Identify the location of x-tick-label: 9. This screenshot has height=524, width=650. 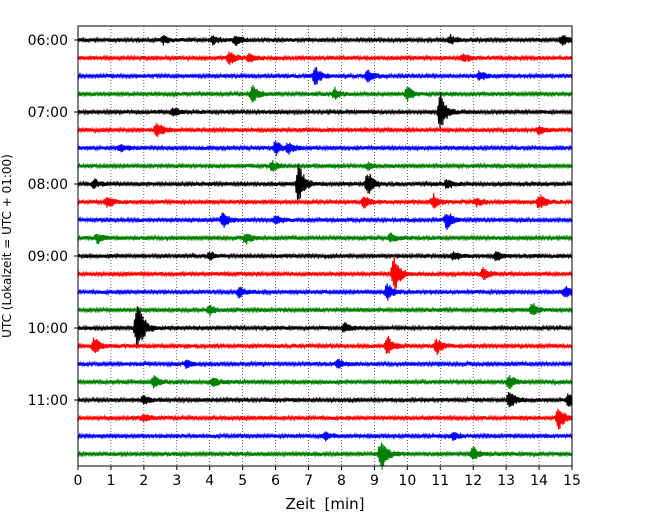
(374, 481).